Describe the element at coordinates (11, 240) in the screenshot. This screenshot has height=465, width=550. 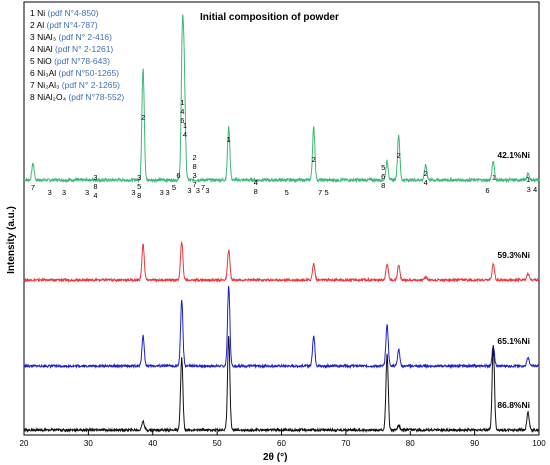
I see `y-axis-label: Intensity (a.u.)` at that location.